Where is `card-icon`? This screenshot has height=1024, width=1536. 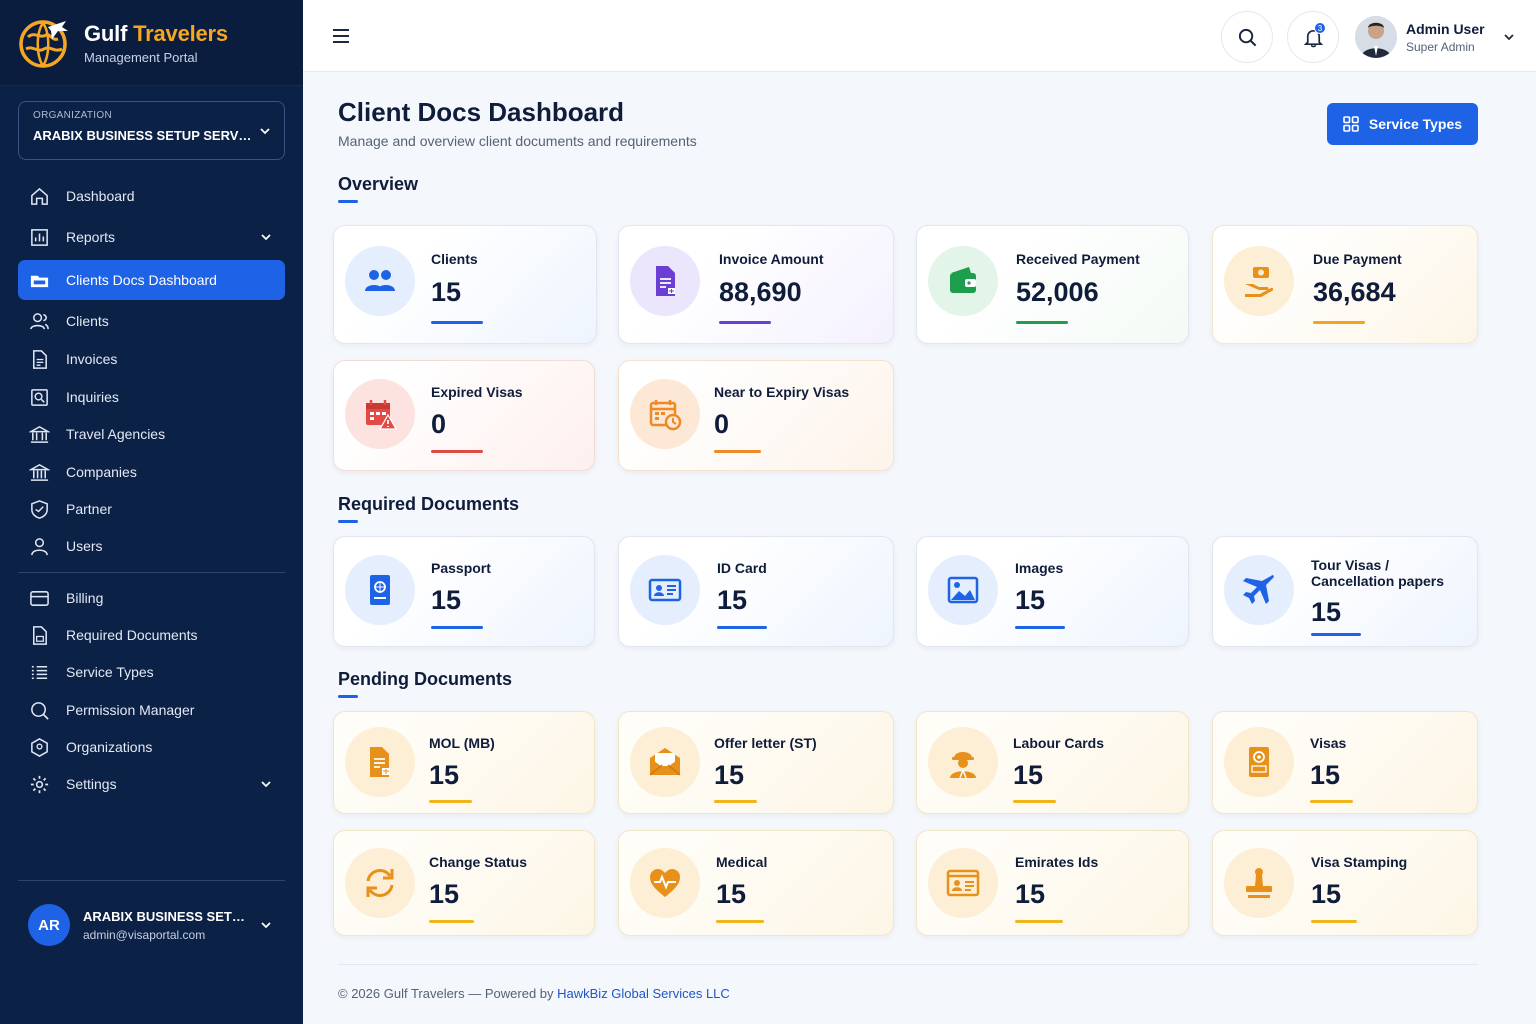 card-icon is located at coordinates (39, 598).